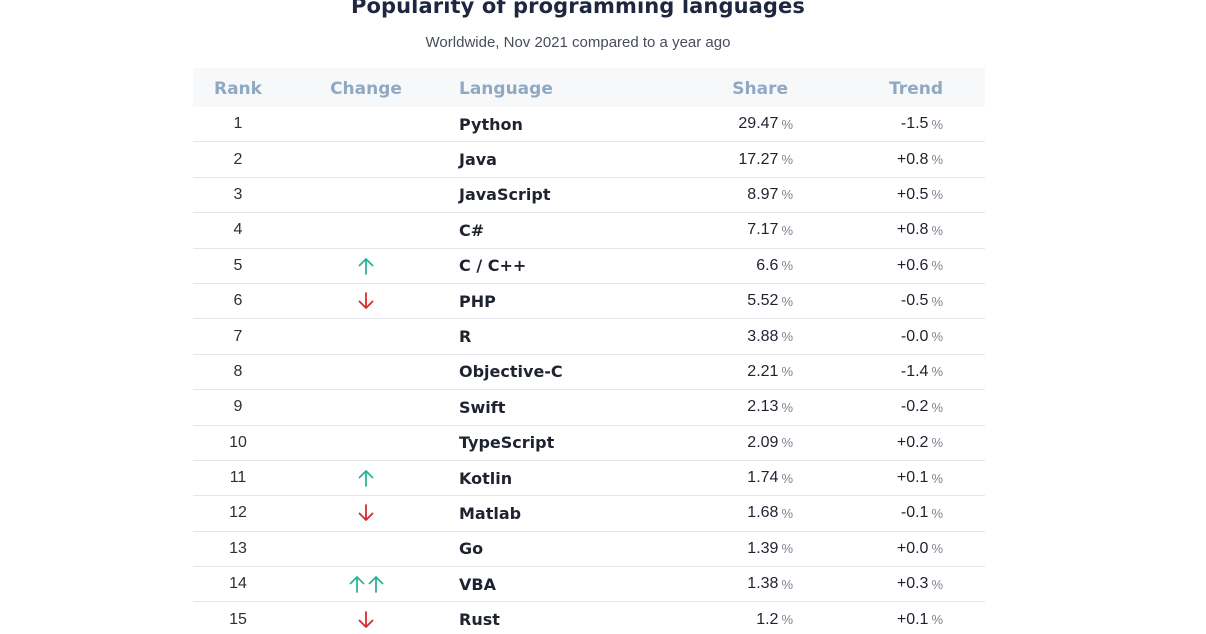 The width and height of the screenshot is (1206, 634). Describe the element at coordinates (589, 514) in the screenshot. I see `table-row: 12 Matlab 1.68% -0.1%` at that location.